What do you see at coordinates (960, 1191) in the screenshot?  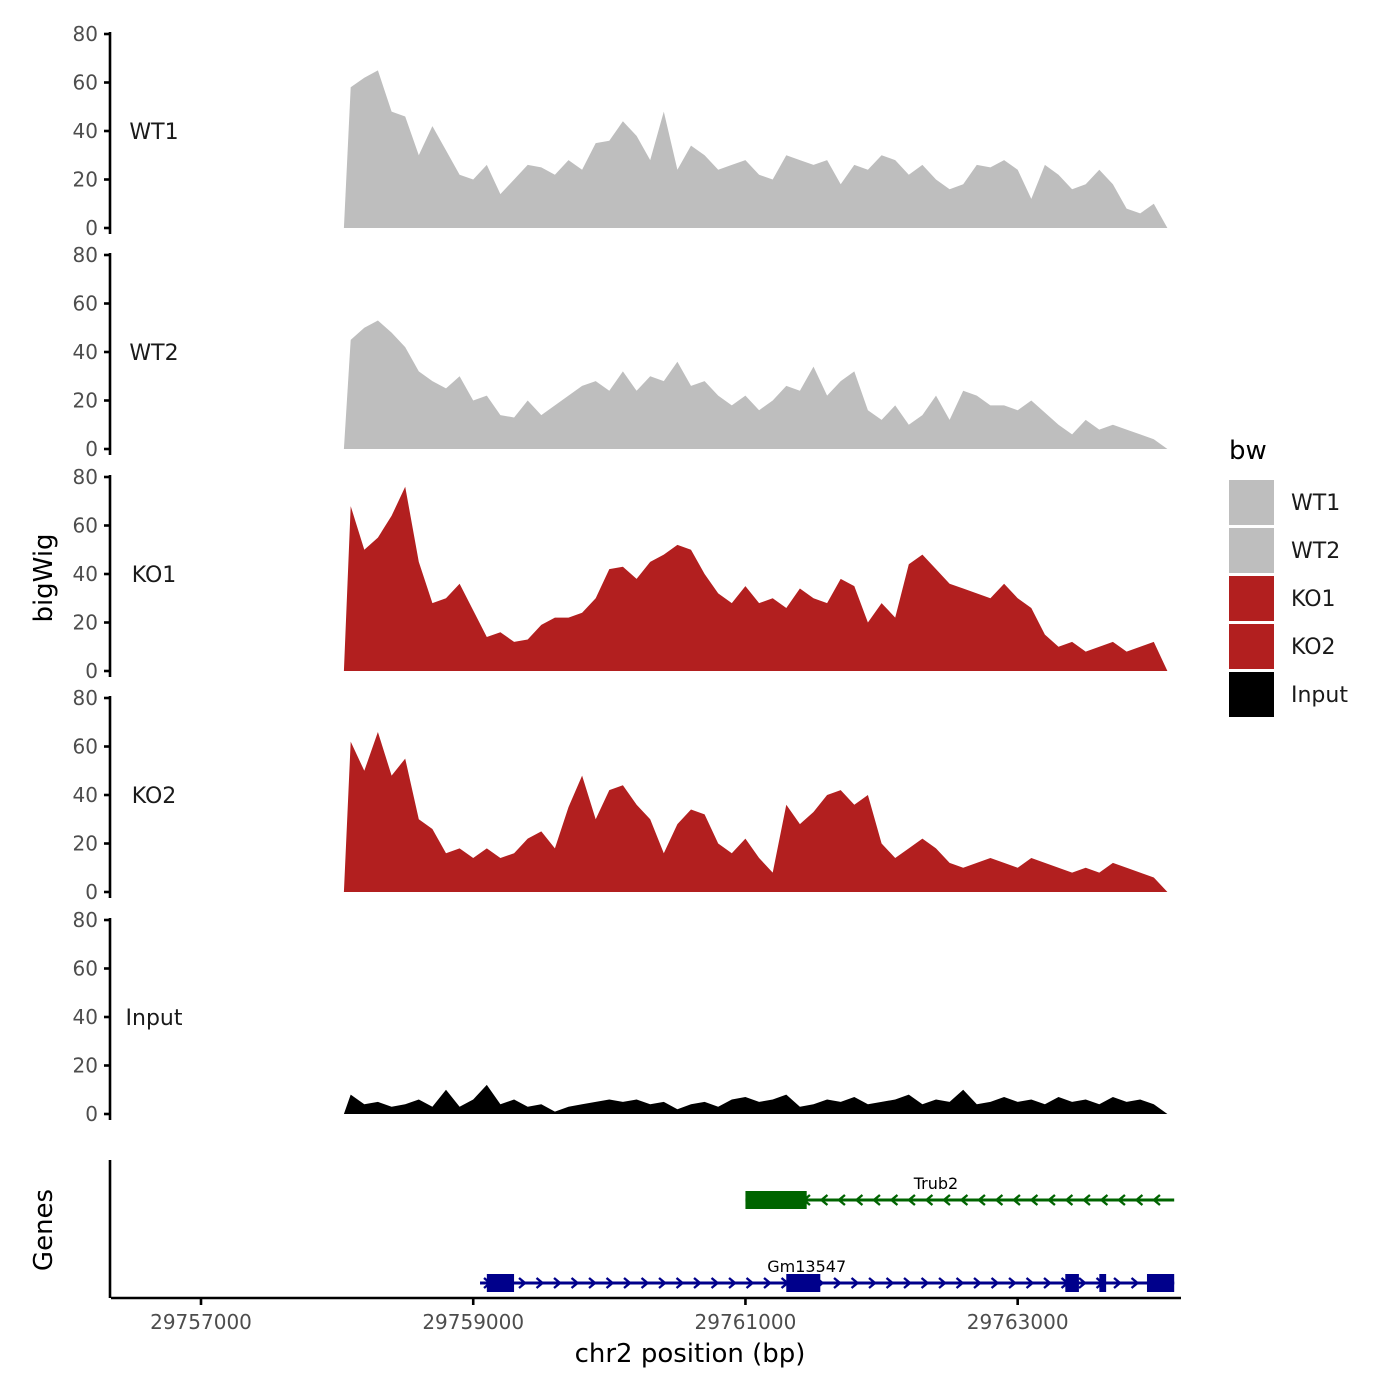 I see `gene-trub2: Trub2` at bounding box center [960, 1191].